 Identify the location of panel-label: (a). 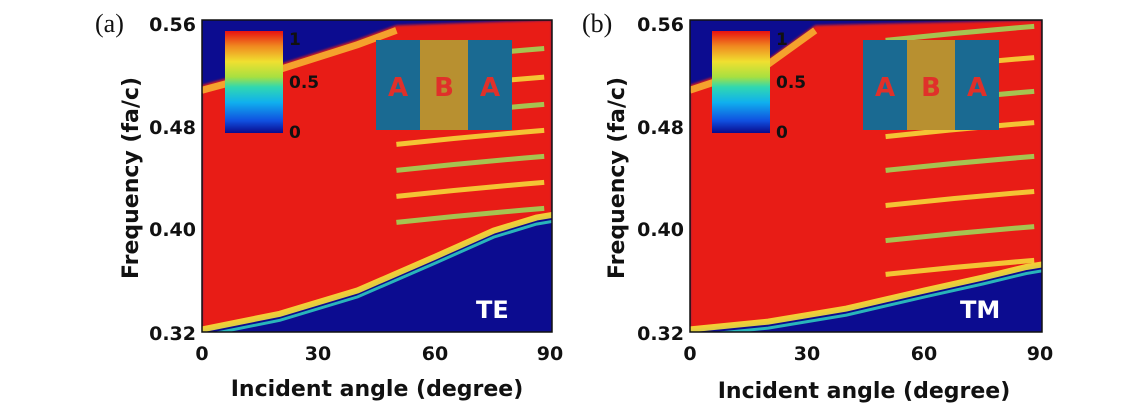
(109, 23).